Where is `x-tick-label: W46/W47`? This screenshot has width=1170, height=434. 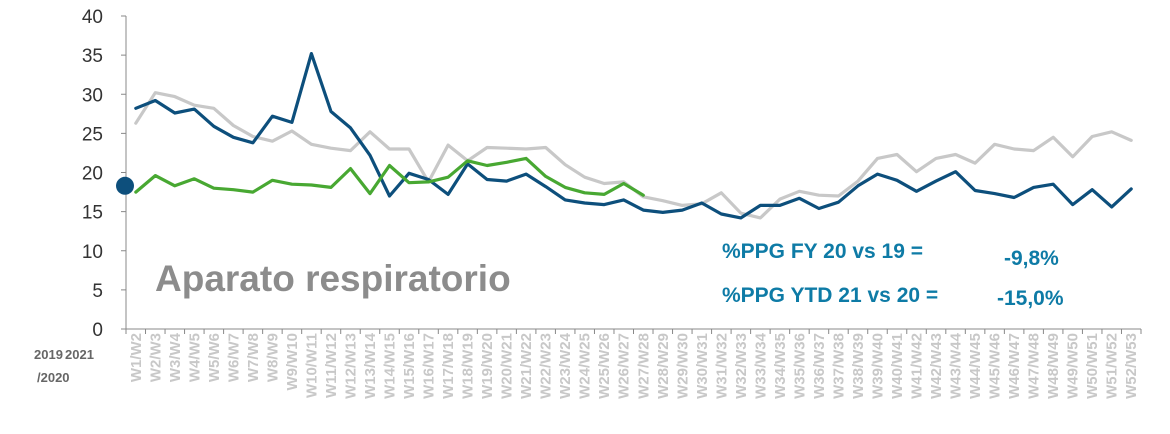
x-tick-label: W46/W47 is located at coordinates (1014, 366).